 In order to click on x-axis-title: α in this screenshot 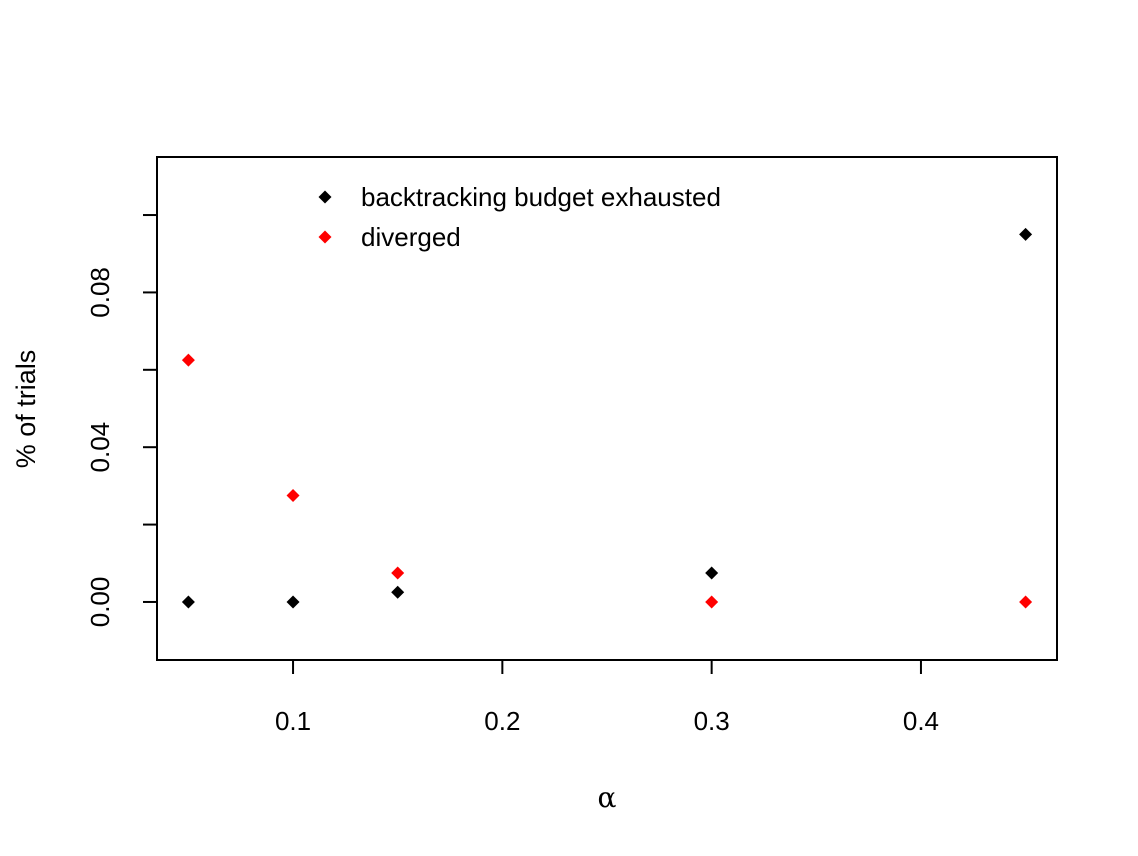, I will do `click(607, 797)`.